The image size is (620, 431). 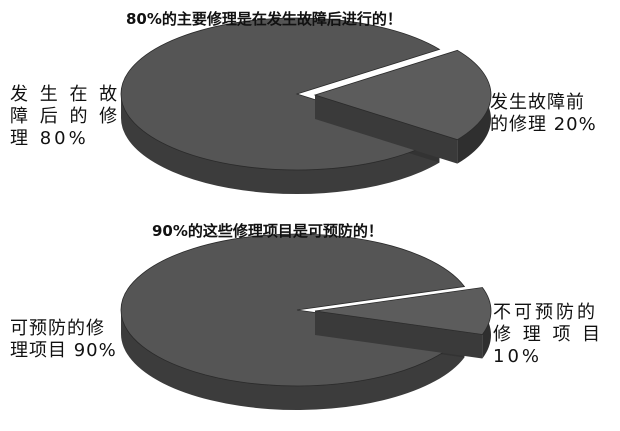 I want to click on chart-2-major-side, so click(x=293, y=360).